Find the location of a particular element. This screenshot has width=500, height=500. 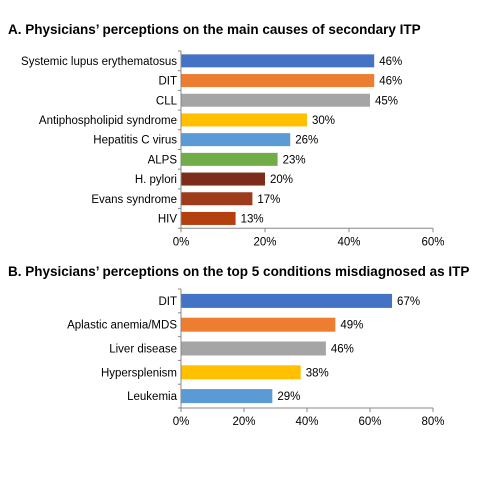

value-label: 38% is located at coordinates (317, 373).